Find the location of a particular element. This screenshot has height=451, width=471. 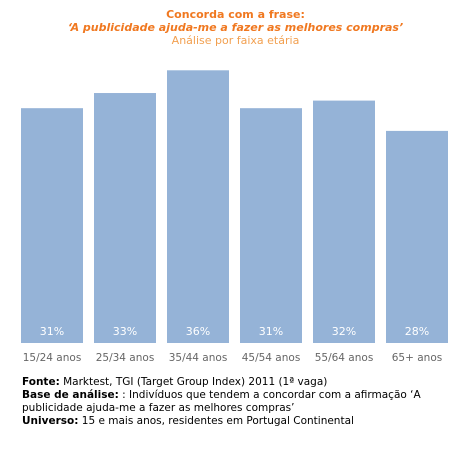

x-tick-label-6: 65+ anos is located at coordinates (417, 358).